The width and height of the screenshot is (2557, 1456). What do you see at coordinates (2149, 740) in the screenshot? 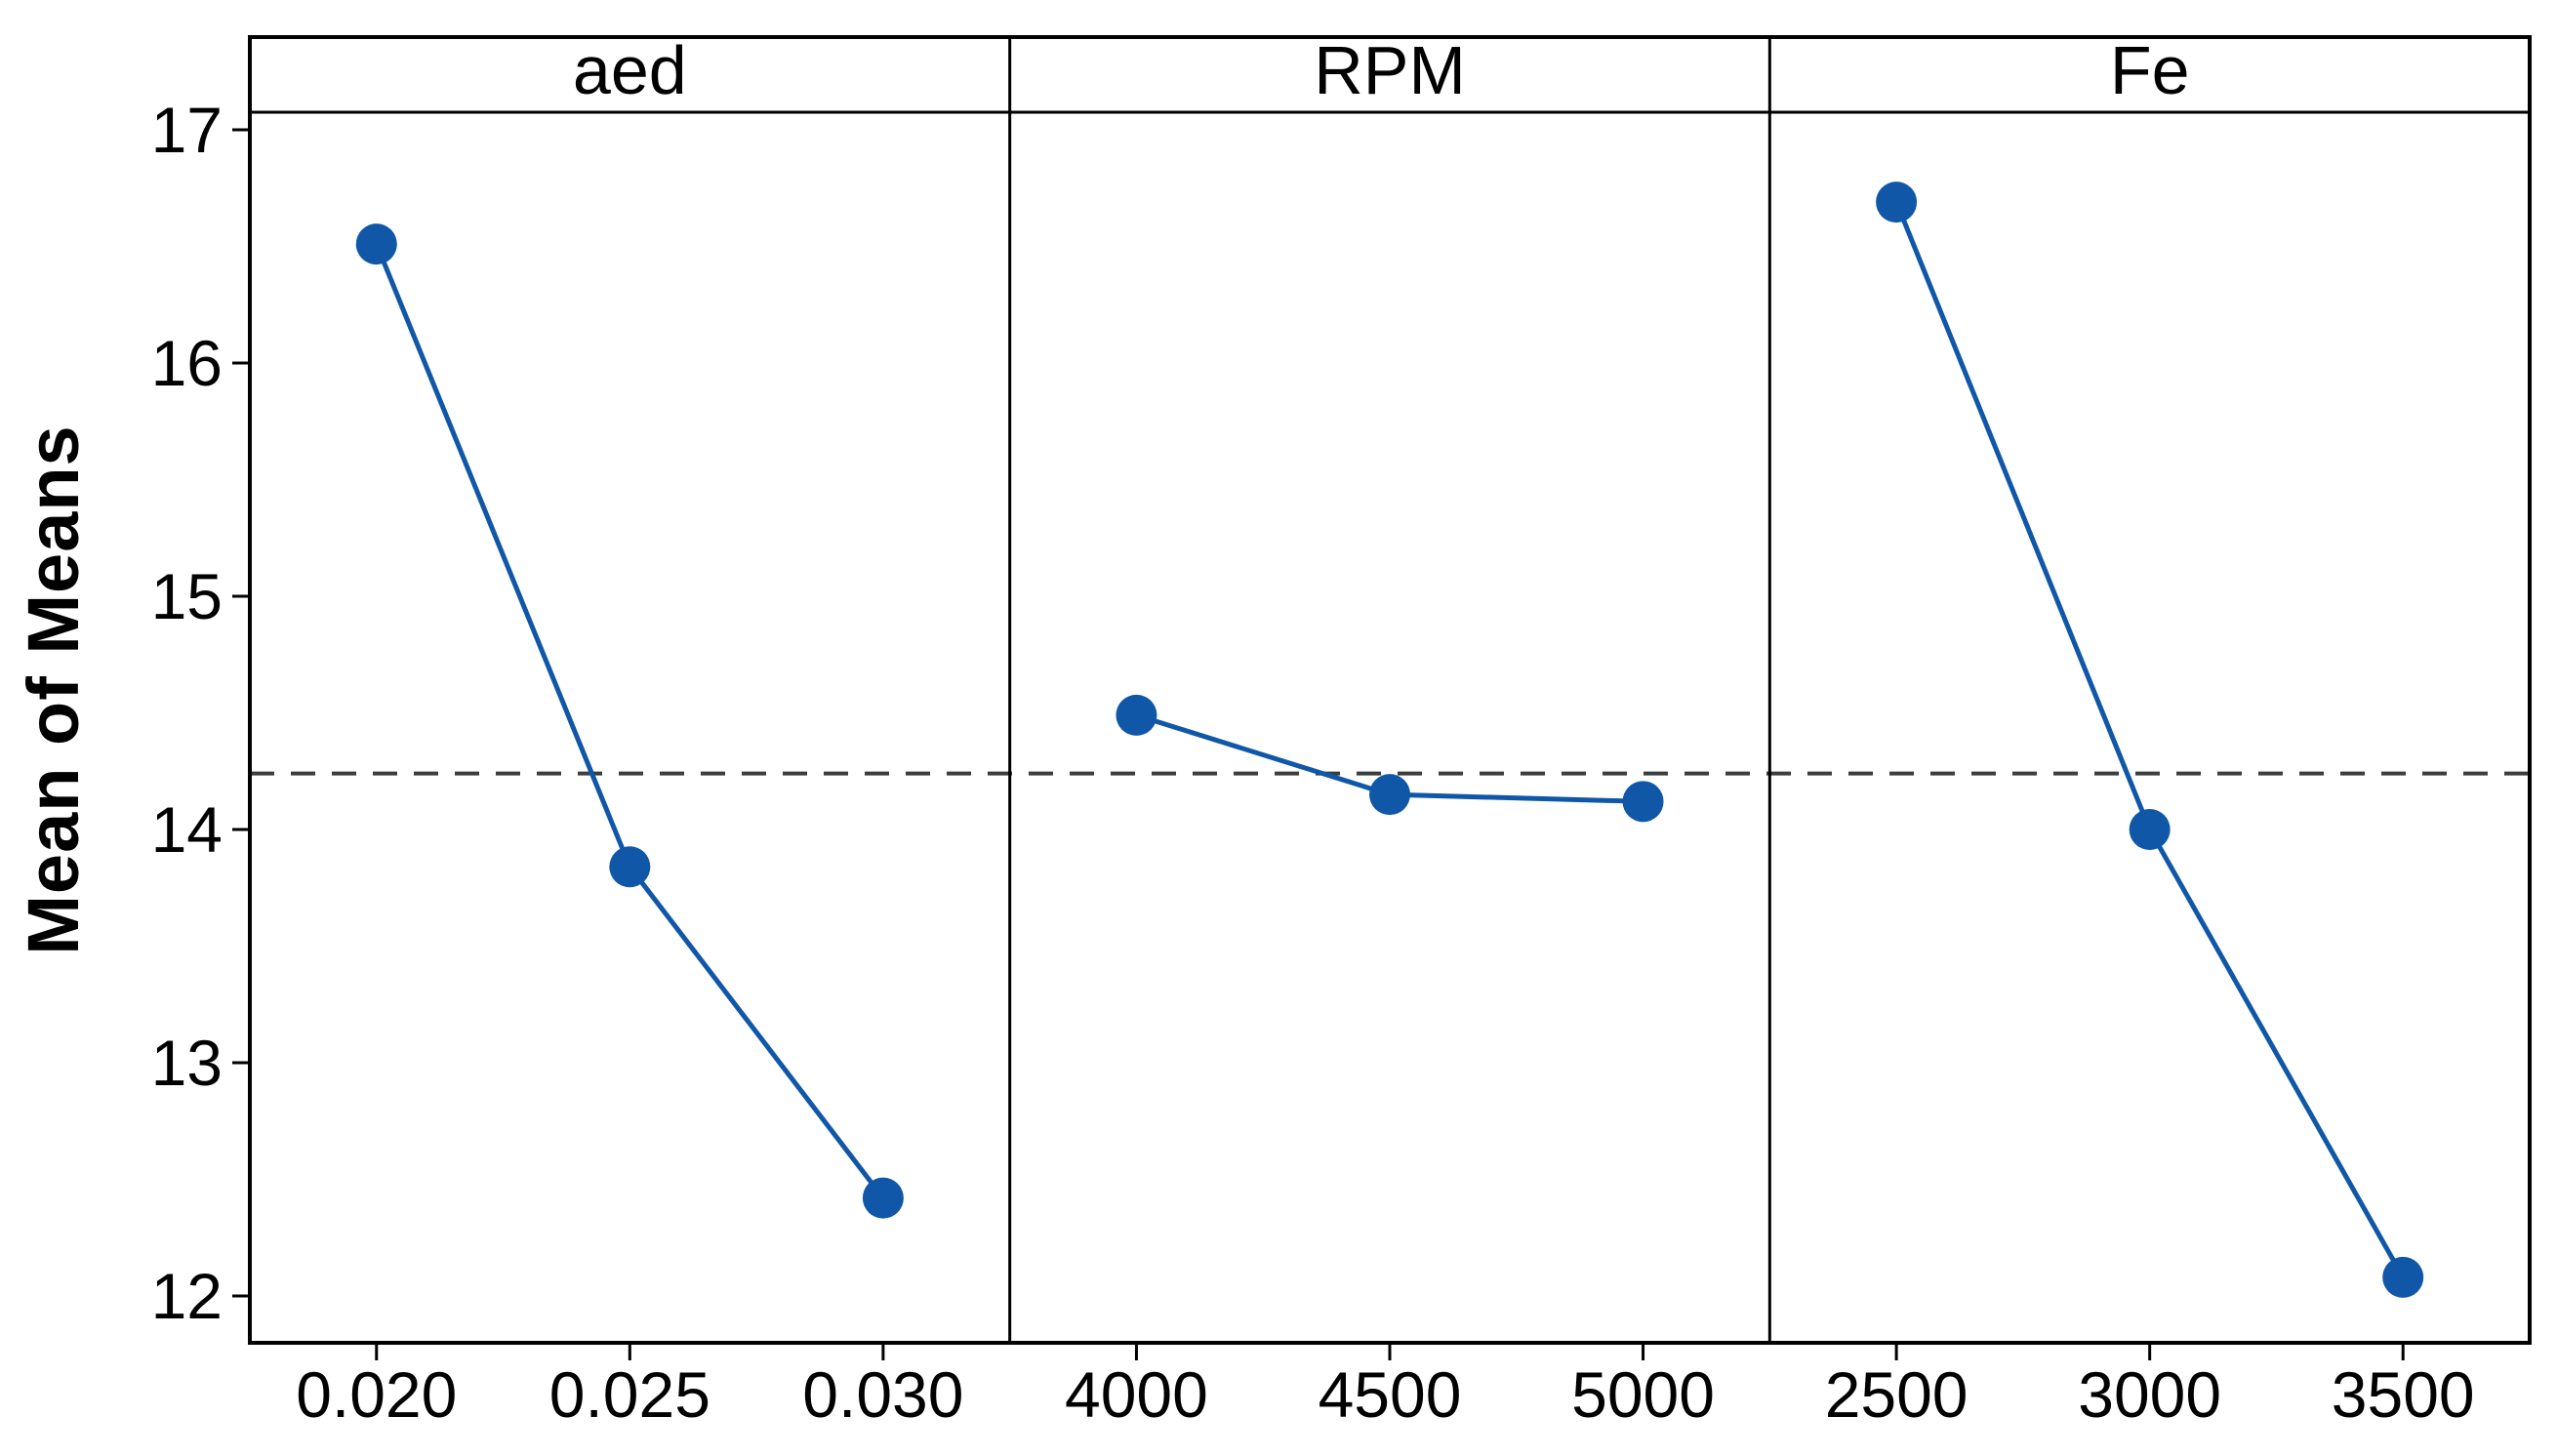
I see `series-line-Fe` at bounding box center [2149, 740].